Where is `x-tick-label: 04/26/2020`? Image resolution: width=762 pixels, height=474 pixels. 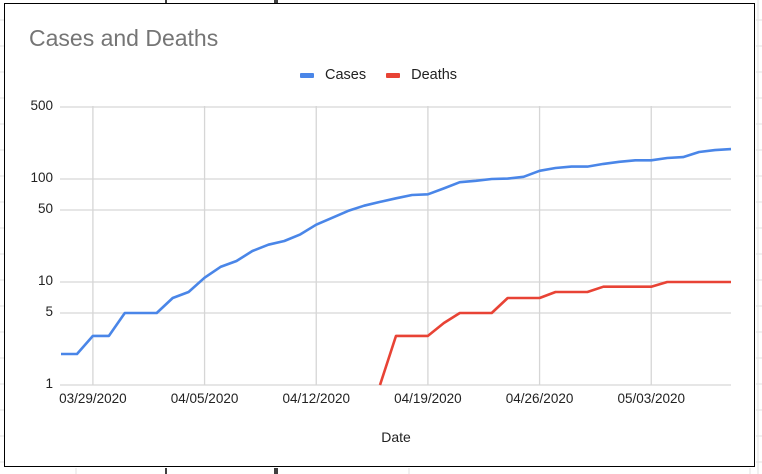 x-tick-label: 04/26/2020 is located at coordinates (539, 398).